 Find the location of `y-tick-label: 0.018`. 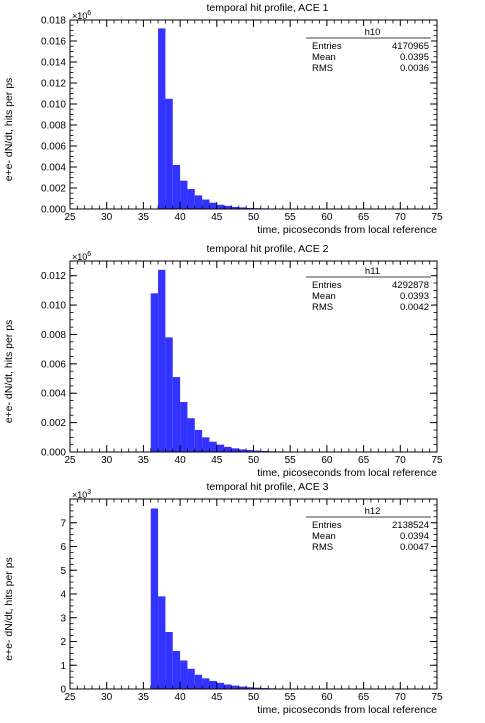

y-tick-label: 0.018 is located at coordinates (53, 21).